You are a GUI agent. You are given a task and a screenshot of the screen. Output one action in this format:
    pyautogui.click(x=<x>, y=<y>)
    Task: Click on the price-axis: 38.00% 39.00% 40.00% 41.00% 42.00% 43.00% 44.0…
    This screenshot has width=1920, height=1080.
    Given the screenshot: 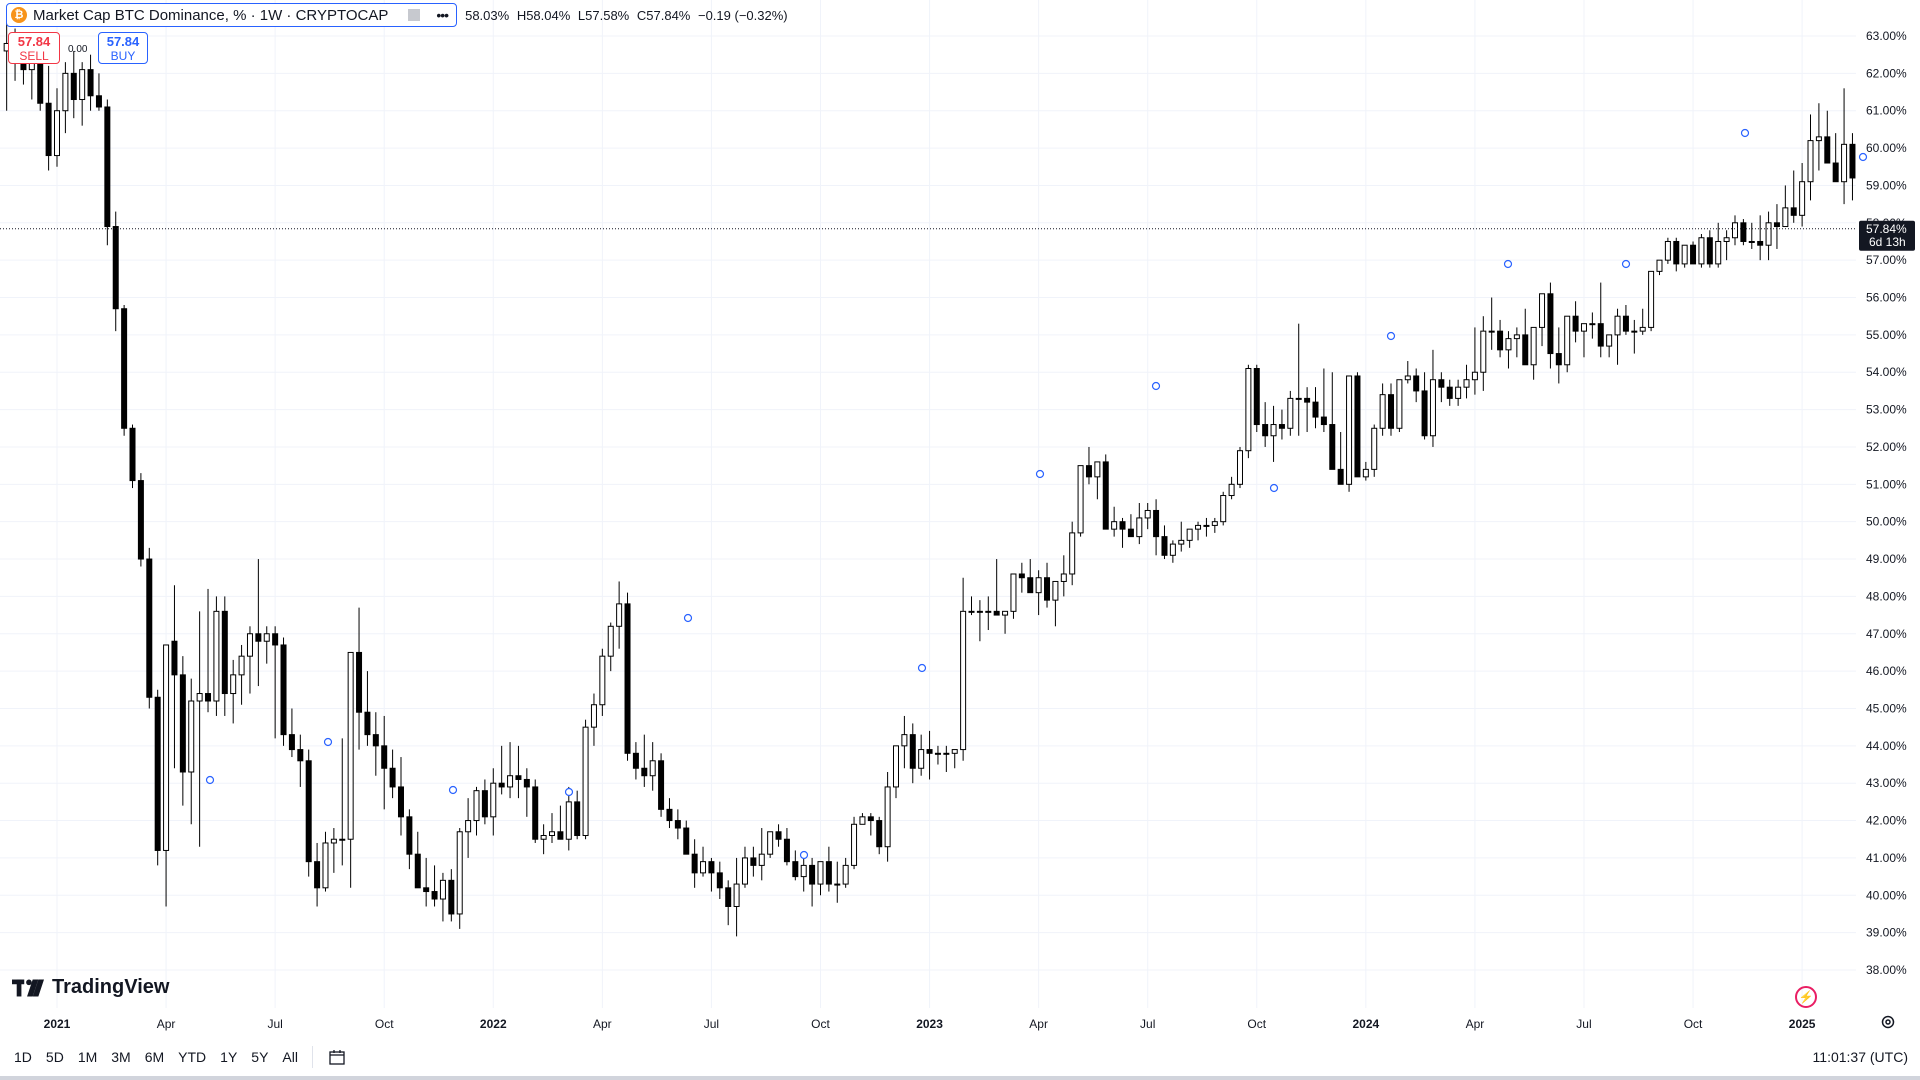 What is the action you would take?
    pyautogui.click(x=1886, y=503)
    